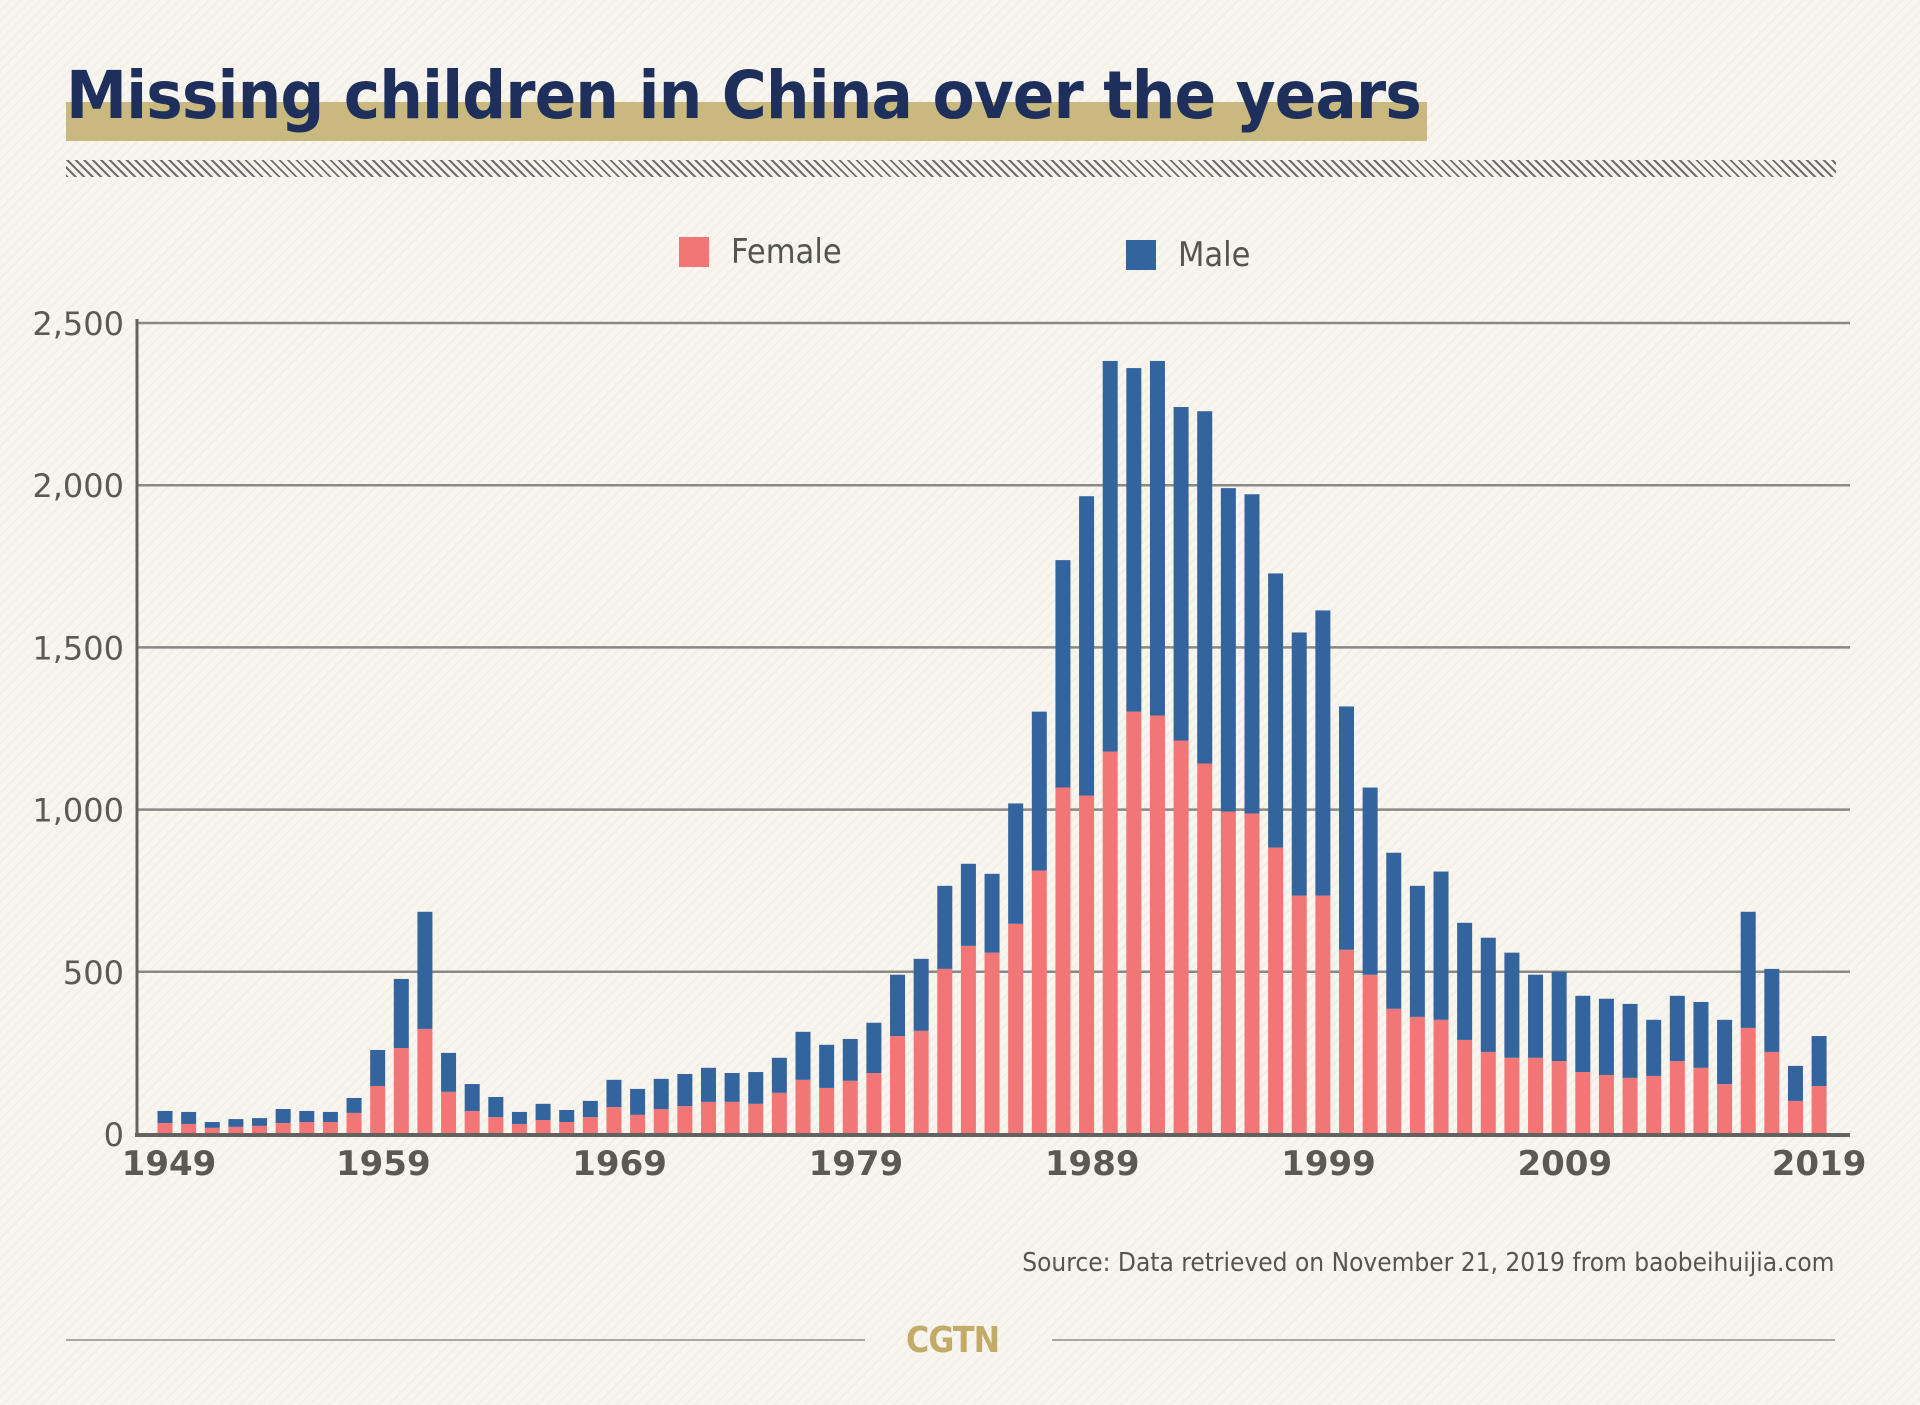 This screenshot has height=1405, width=1920. I want to click on bar-male-1954, so click(283, 1116).